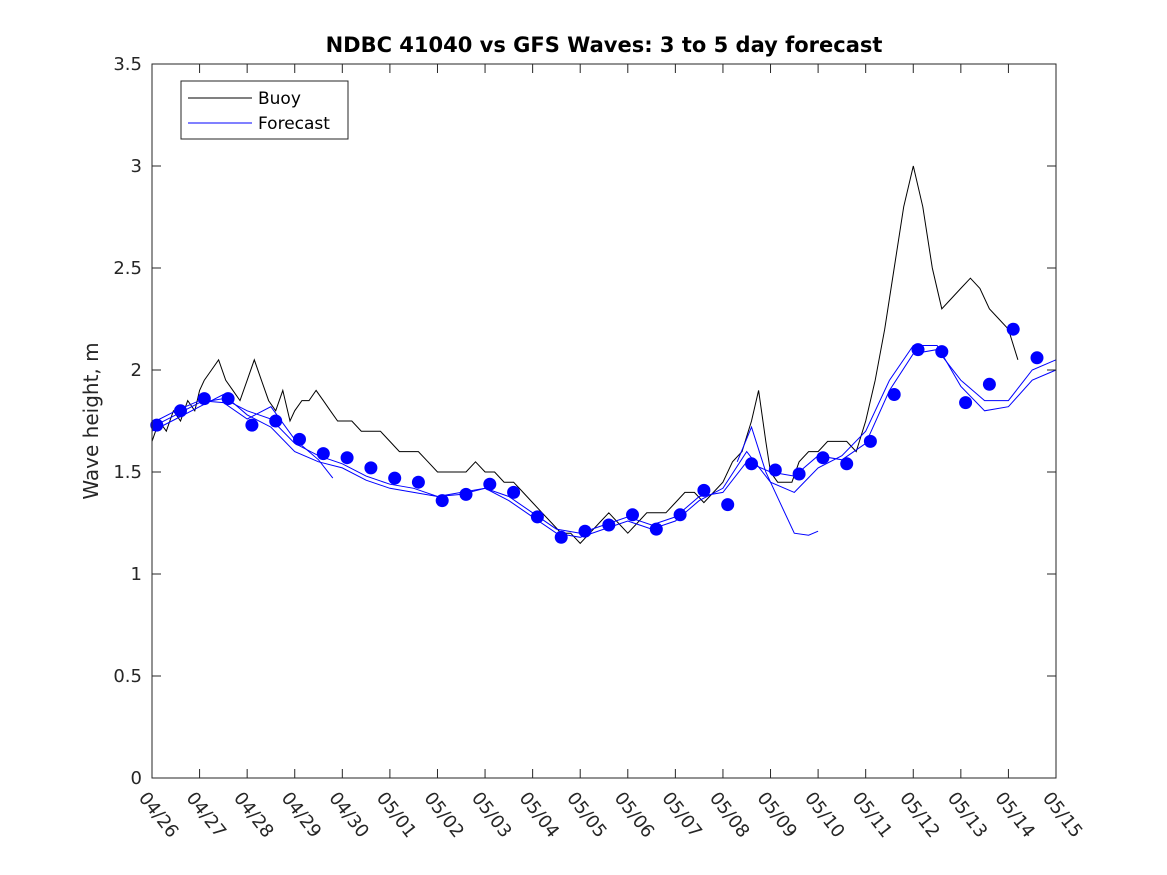  Describe the element at coordinates (279, 99) in the screenshot. I see `legend-buoy-label: Buoy` at that location.